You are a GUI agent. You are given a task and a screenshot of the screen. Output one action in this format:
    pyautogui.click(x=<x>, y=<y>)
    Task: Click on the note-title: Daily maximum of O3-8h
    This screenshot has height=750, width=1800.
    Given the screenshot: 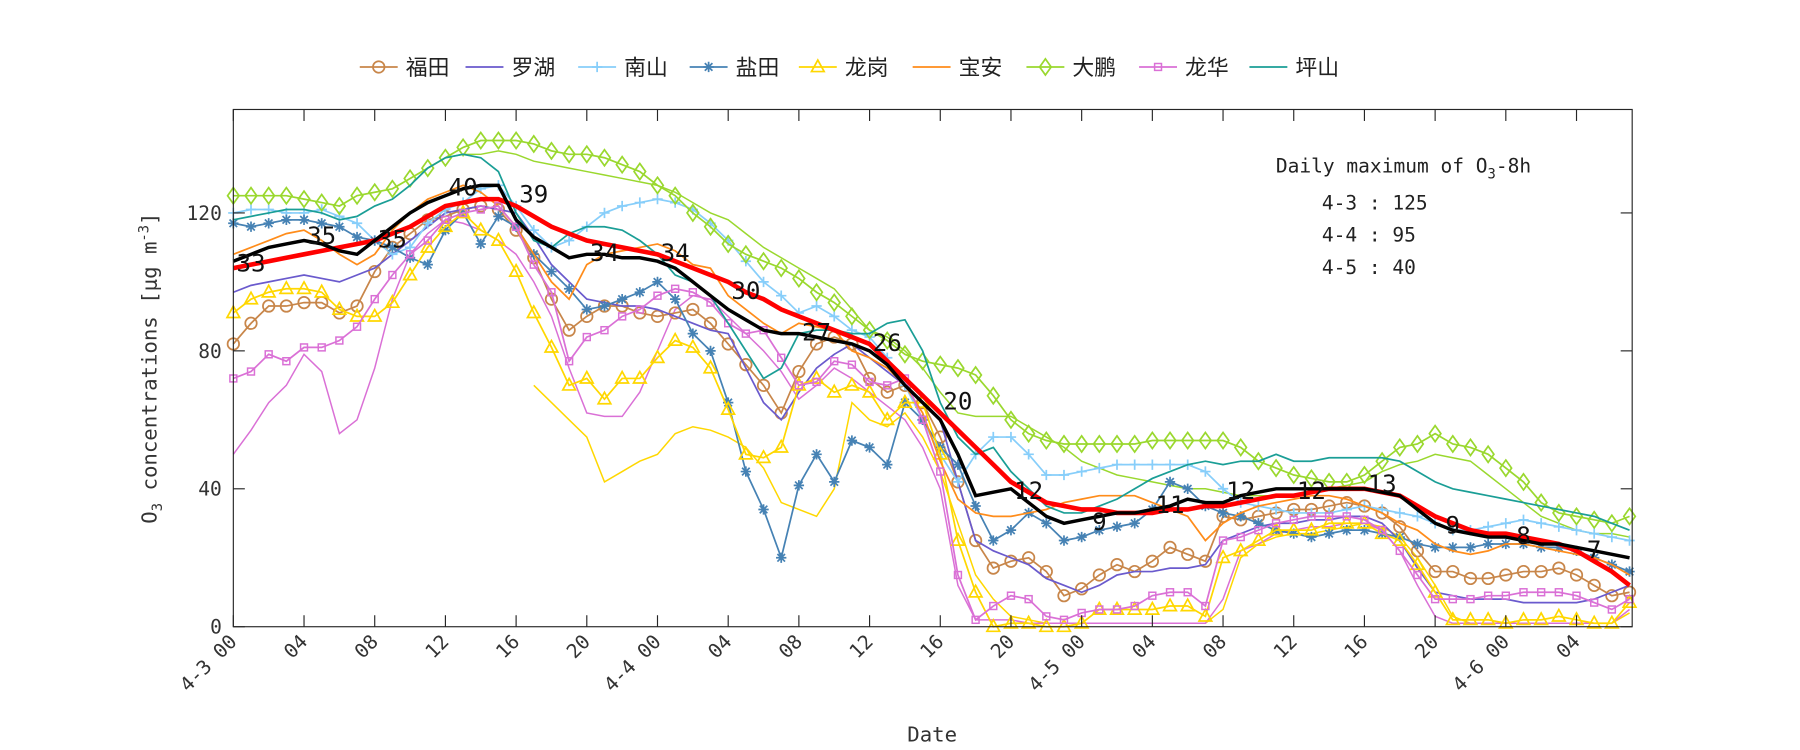 What is the action you would take?
    pyautogui.click(x=1403, y=169)
    